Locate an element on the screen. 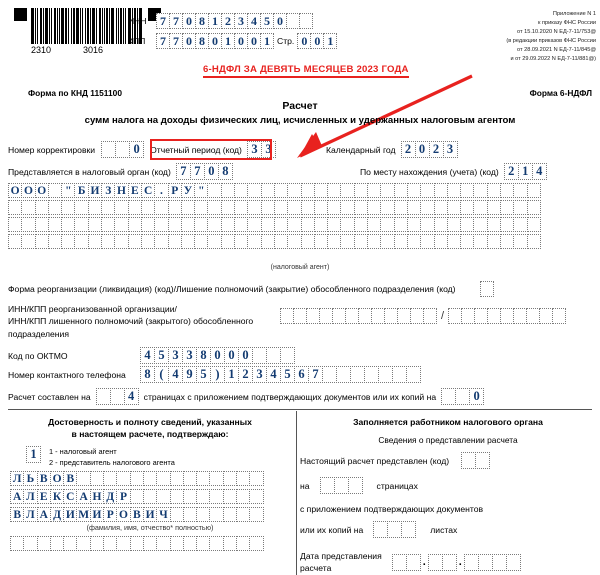 This screenshot has height=575, width=600. cell: 7 is located at coordinates (197, 171).